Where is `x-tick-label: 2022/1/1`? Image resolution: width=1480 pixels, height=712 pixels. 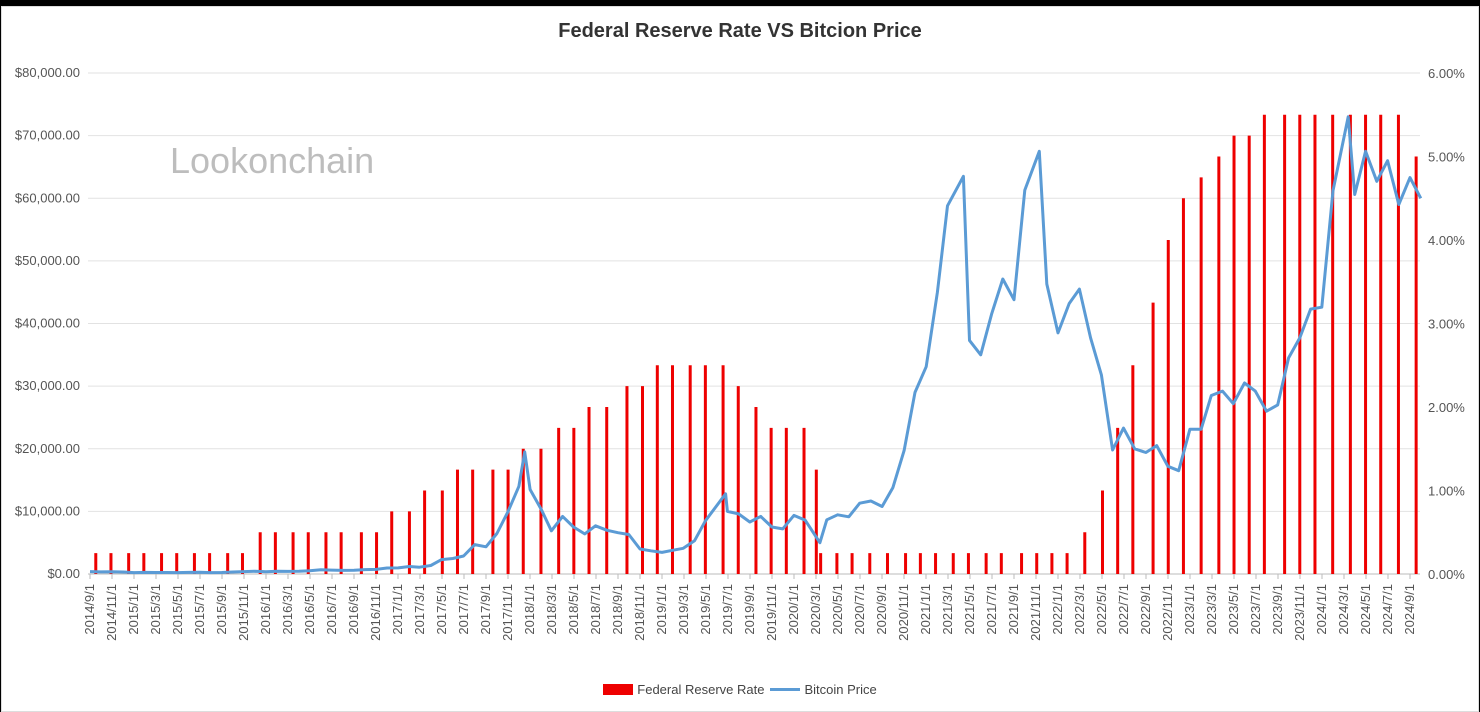 x-tick-label: 2022/1/1 is located at coordinates (1057, 609).